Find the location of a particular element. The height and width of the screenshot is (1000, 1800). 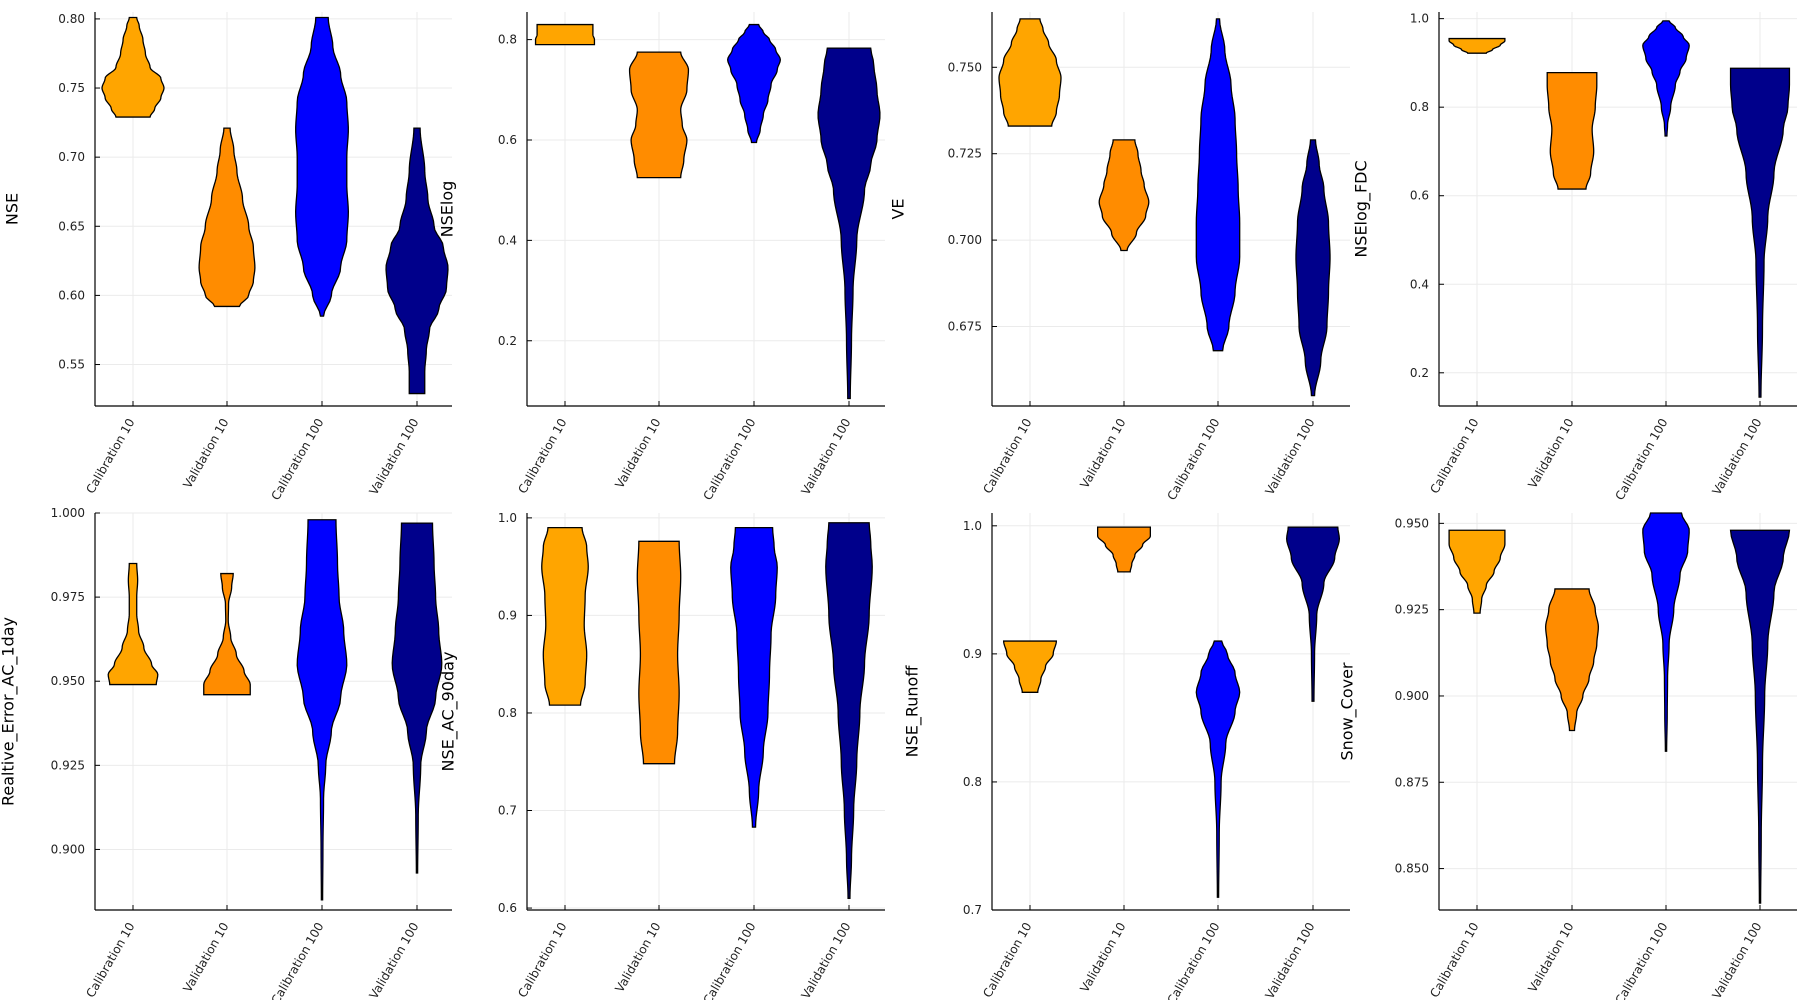

y-axis-label: NSE_Runoff is located at coordinates (913, 711).